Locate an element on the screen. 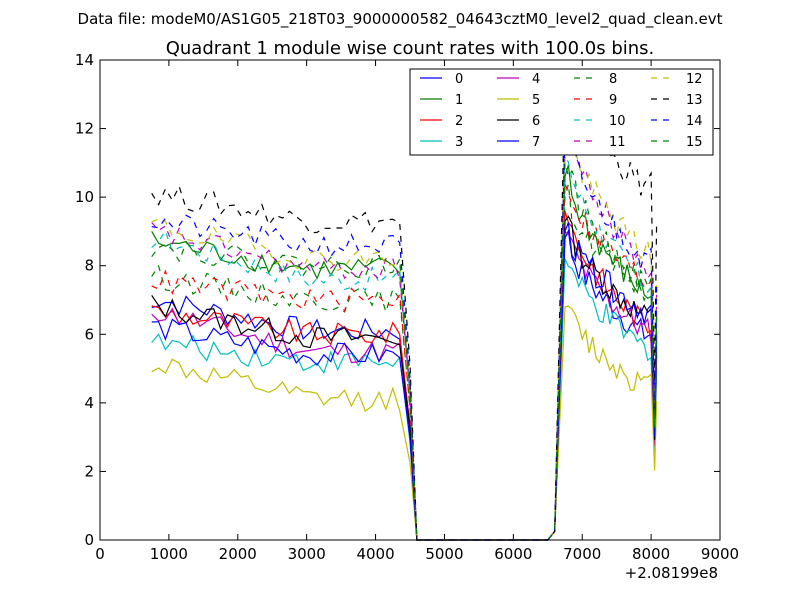 The height and width of the screenshot is (600, 800). y-tick-label: 8 is located at coordinates (89, 266).